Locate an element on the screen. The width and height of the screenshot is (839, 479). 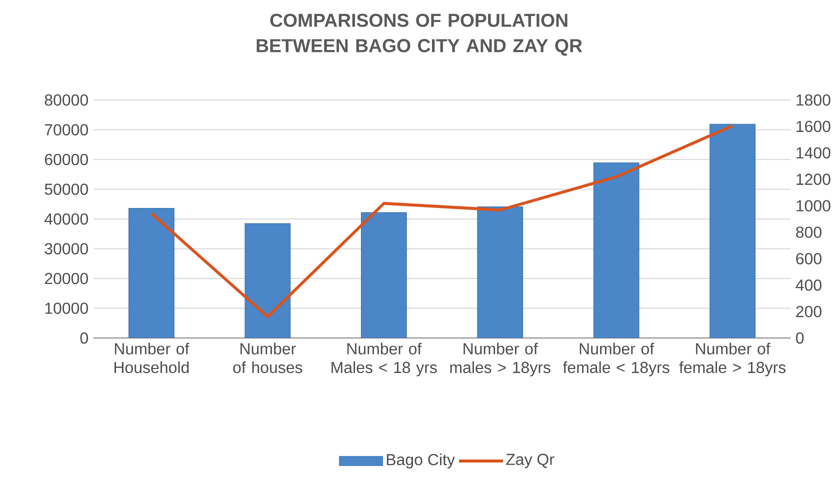
x-tick-label: Number of houses is located at coordinates (267, 358).